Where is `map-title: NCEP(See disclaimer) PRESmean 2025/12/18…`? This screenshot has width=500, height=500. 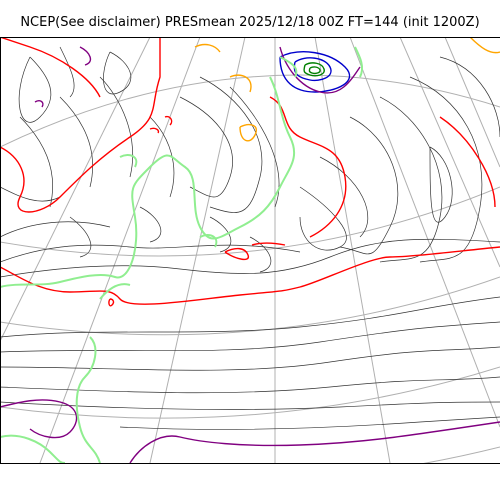
map-title: NCEP(See disclaimer) PRESmean 2025/12/18… is located at coordinates (250, 22).